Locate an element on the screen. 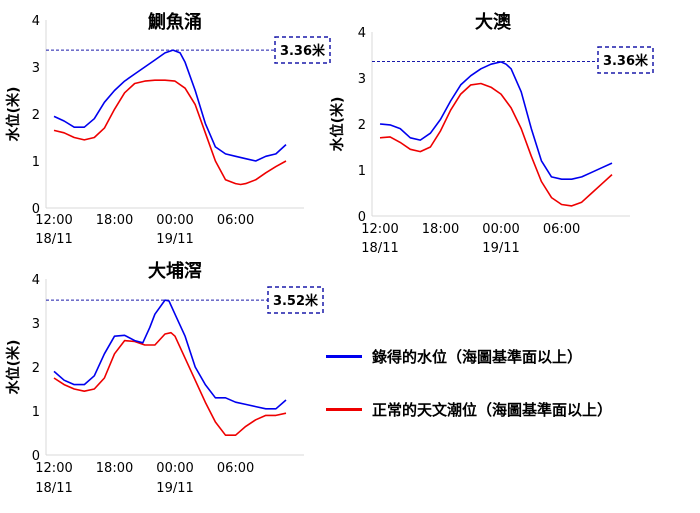  legend-normal-label: 正常的天文潮位（海圖基準面以上） is located at coordinates (492, 410).